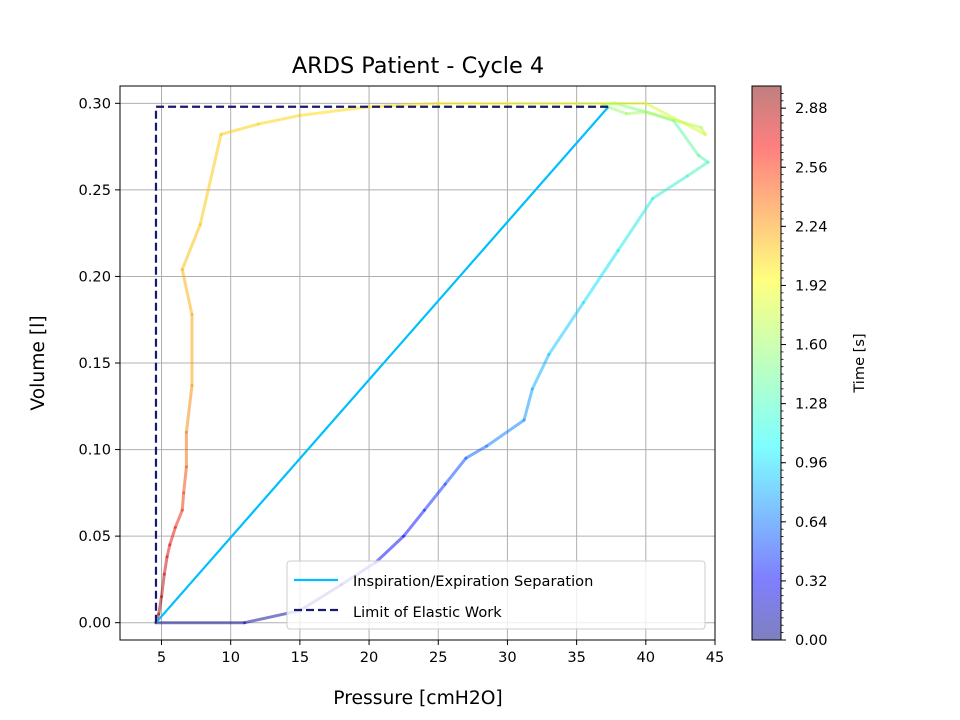  What do you see at coordinates (300, 657) in the screenshot?
I see `x-tick-label: 15` at bounding box center [300, 657].